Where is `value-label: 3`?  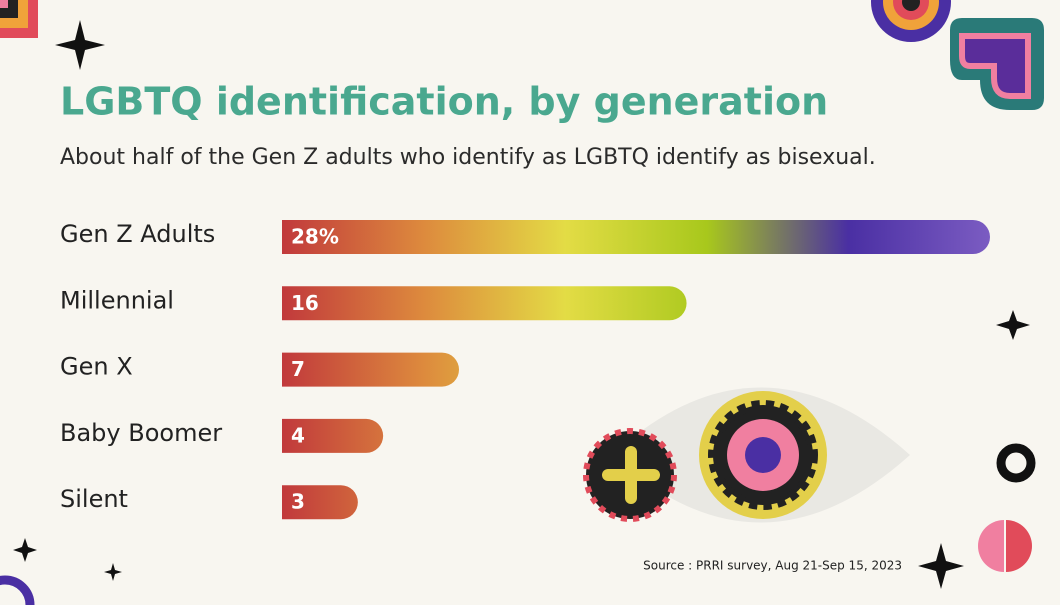 value-label: 3 is located at coordinates (298, 502).